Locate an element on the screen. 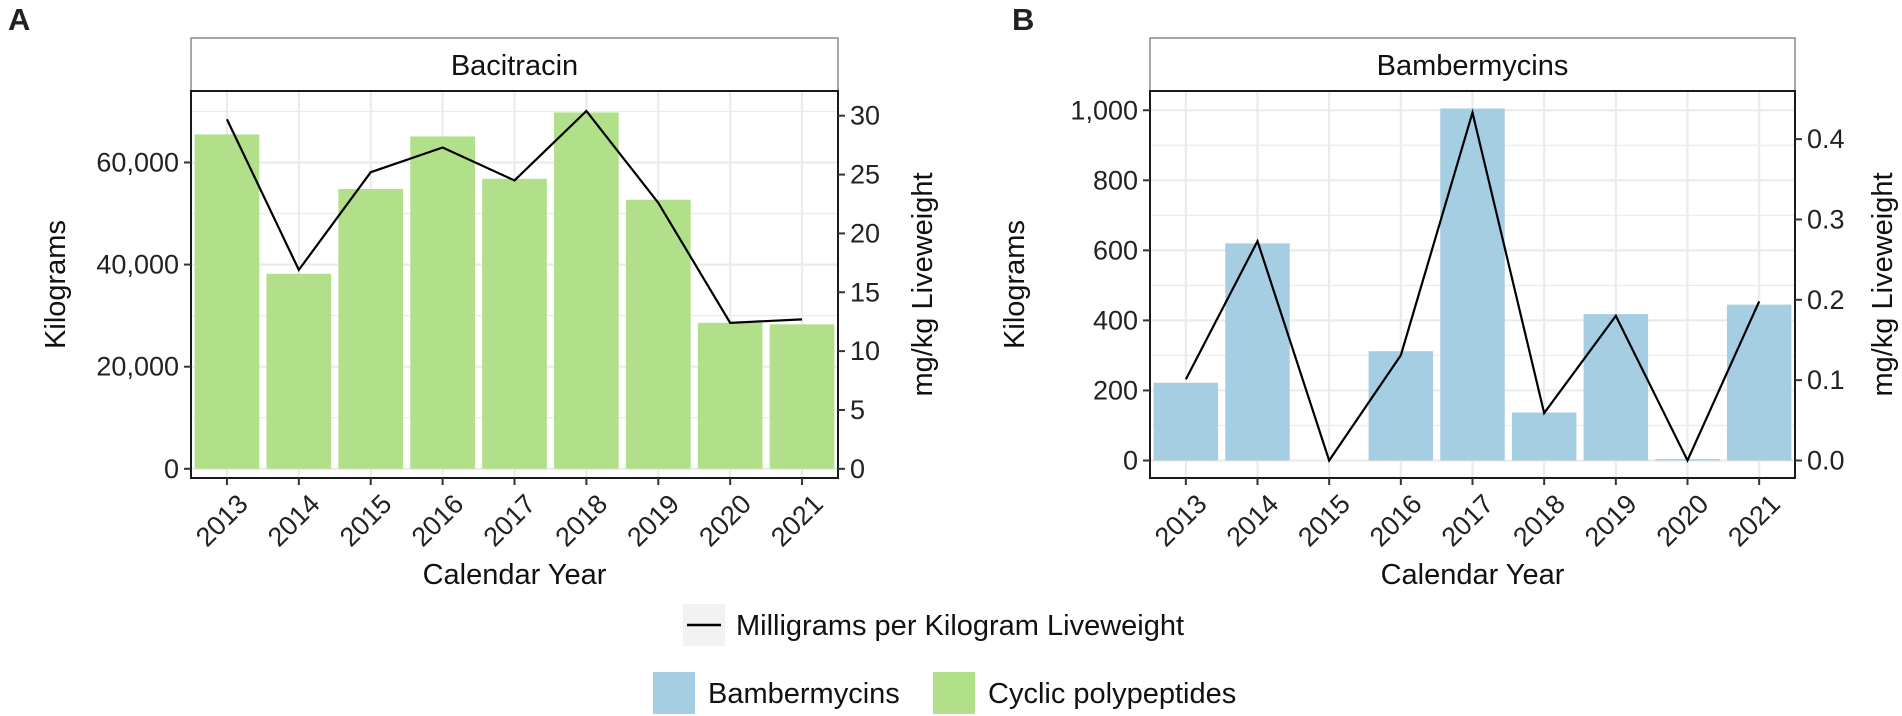 The width and height of the screenshot is (1902, 716). y-tick-label: 200 is located at coordinates (1115, 390).